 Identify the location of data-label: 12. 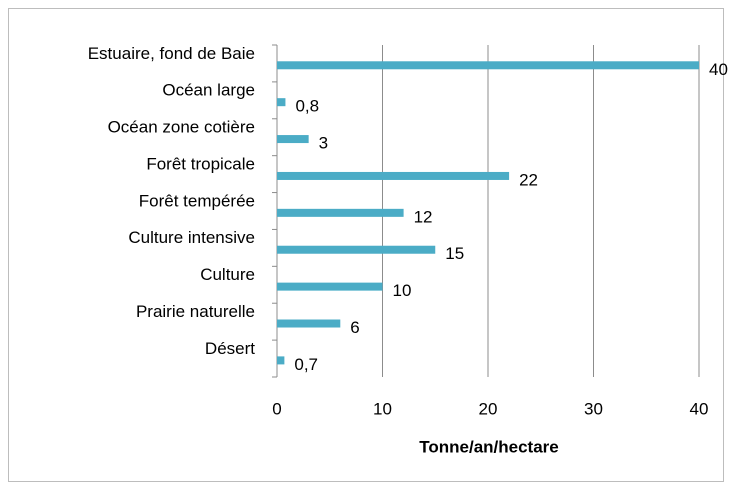
(423, 216).